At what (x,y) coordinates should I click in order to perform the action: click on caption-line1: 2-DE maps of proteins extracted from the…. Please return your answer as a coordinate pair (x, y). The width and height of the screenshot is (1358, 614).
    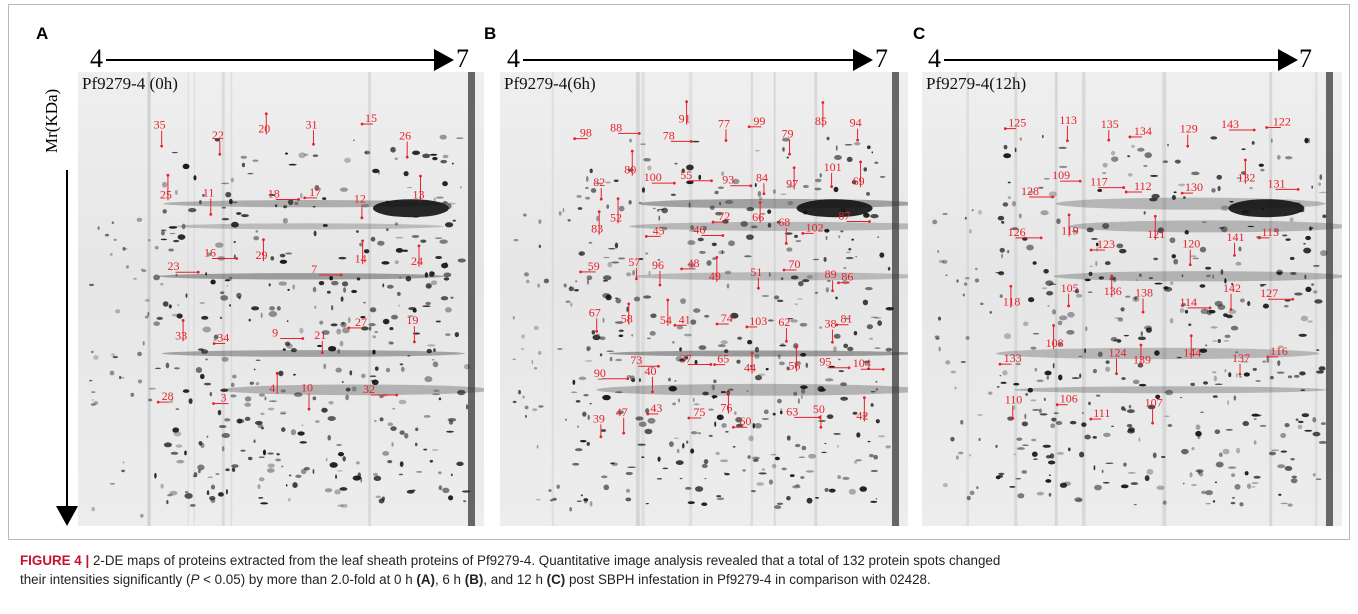
    Looking at the image, I should click on (545, 560).